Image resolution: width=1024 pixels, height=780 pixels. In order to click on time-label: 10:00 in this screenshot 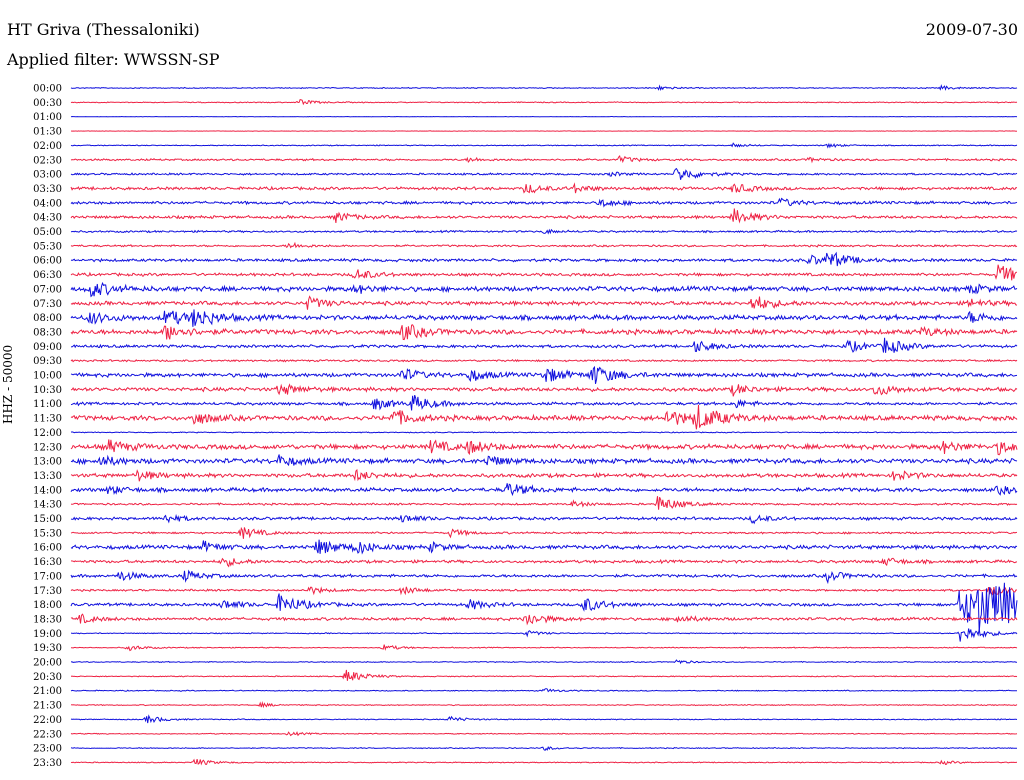, I will do `click(47, 376)`.